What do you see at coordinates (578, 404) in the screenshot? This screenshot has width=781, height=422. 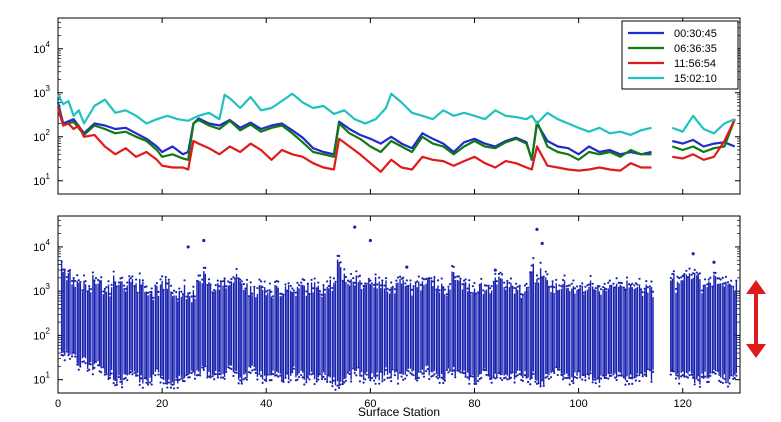 I see `bottom-x-tick-label: 100` at bounding box center [578, 404].